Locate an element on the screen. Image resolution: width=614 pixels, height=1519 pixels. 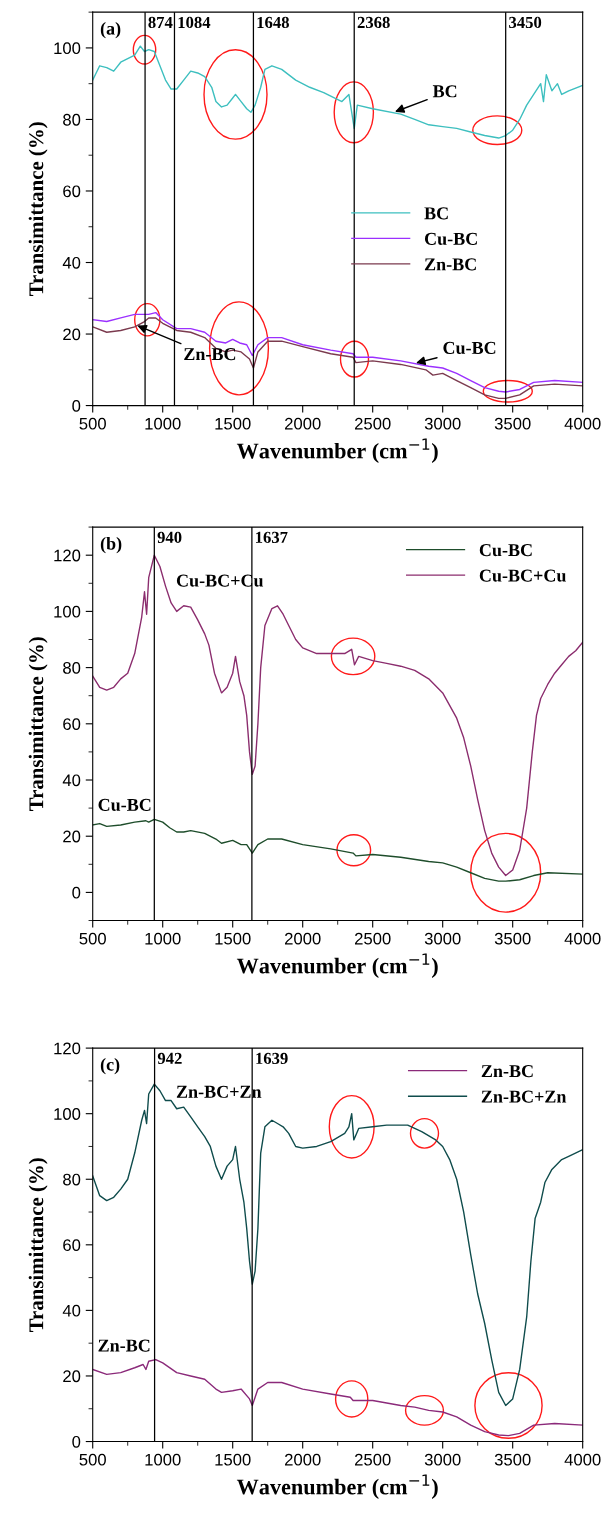
ref-line-label: 2368 is located at coordinates (373, 22).